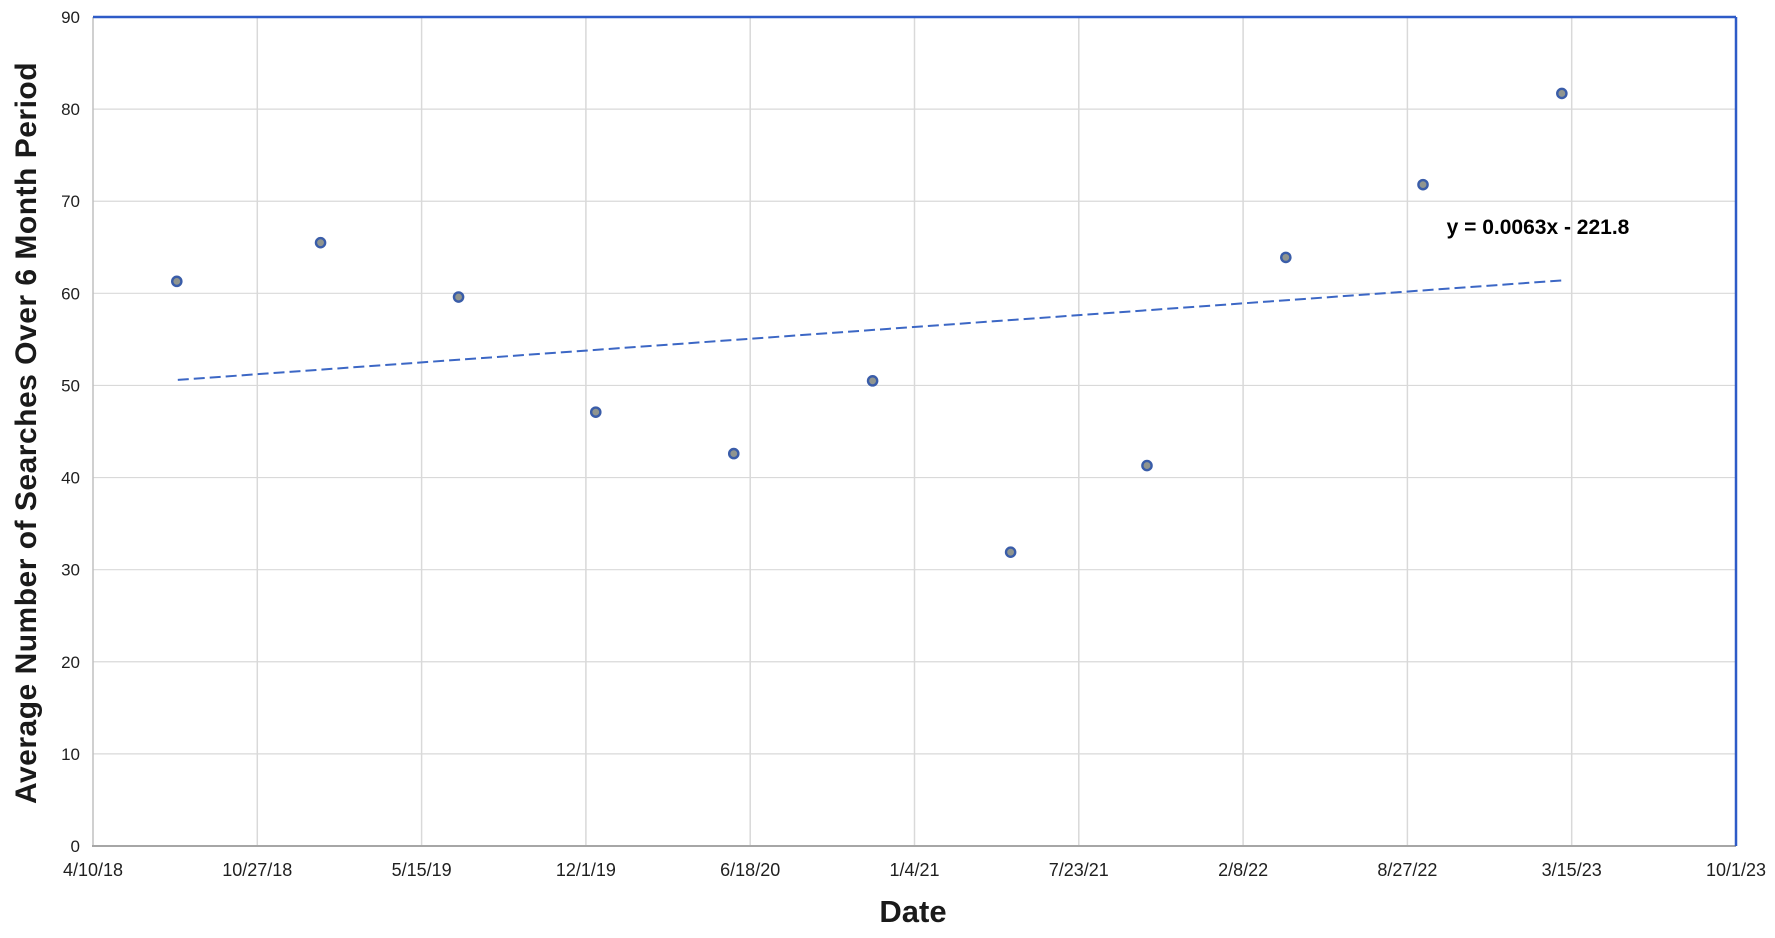 The height and width of the screenshot is (938, 1775). I want to click on x-tick-label: 8/27/22, so click(1407, 870).